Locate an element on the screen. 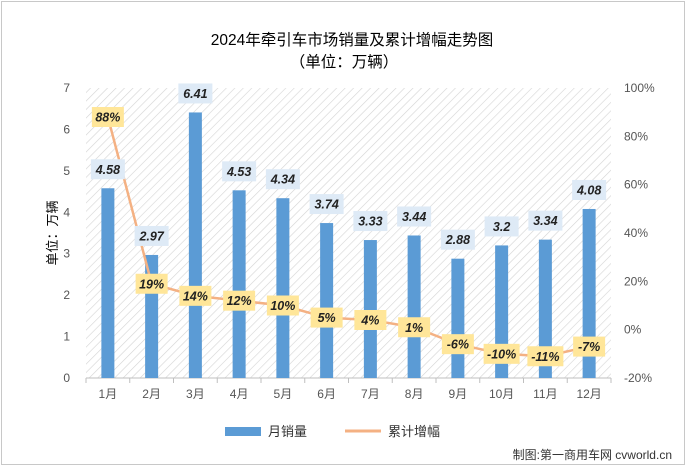 Image resolution: width=687 pixels, height=467 pixels. y2-tick-label: 20% is located at coordinates (636, 281).